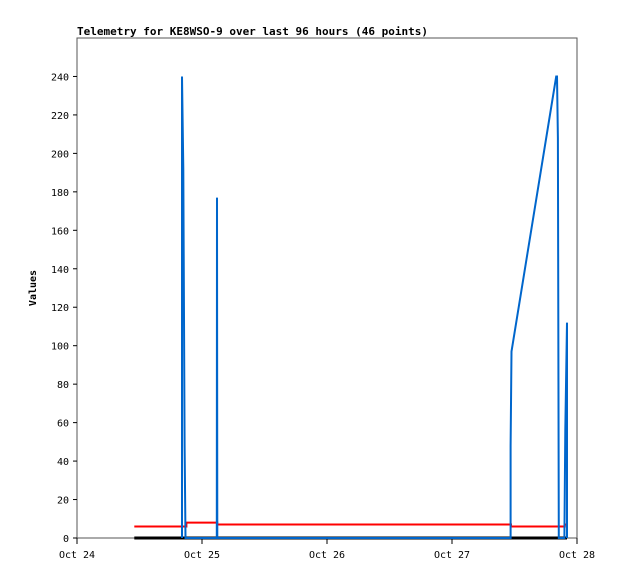 This screenshot has width=618, height=583. Describe the element at coordinates (60, 193) in the screenshot. I see `y-tick-label: 180` at that location.